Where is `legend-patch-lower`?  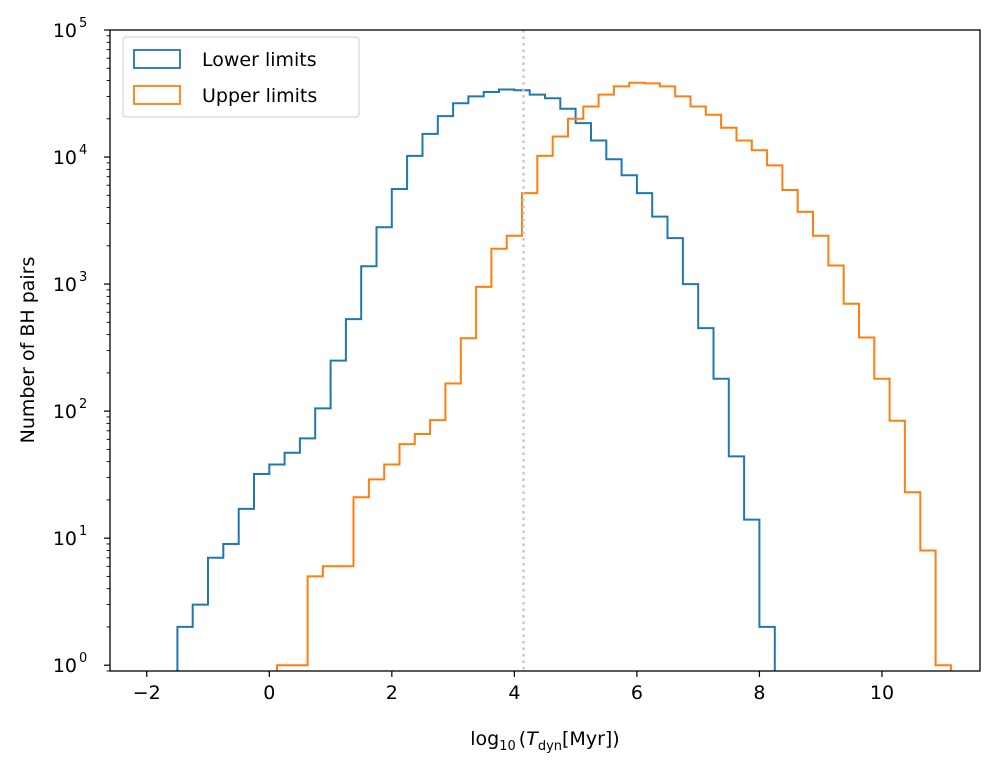 legend-patch-lower is located at coordinates (157, 59).